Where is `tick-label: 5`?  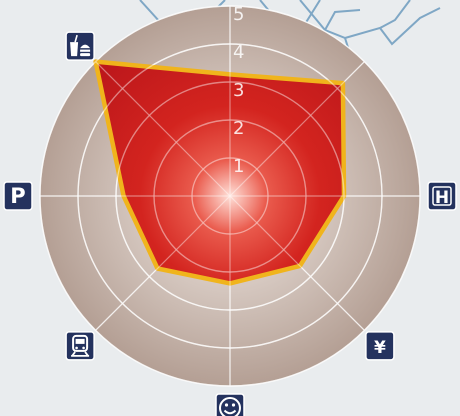 tick-label: 5 is located at coordinates (238, 14).